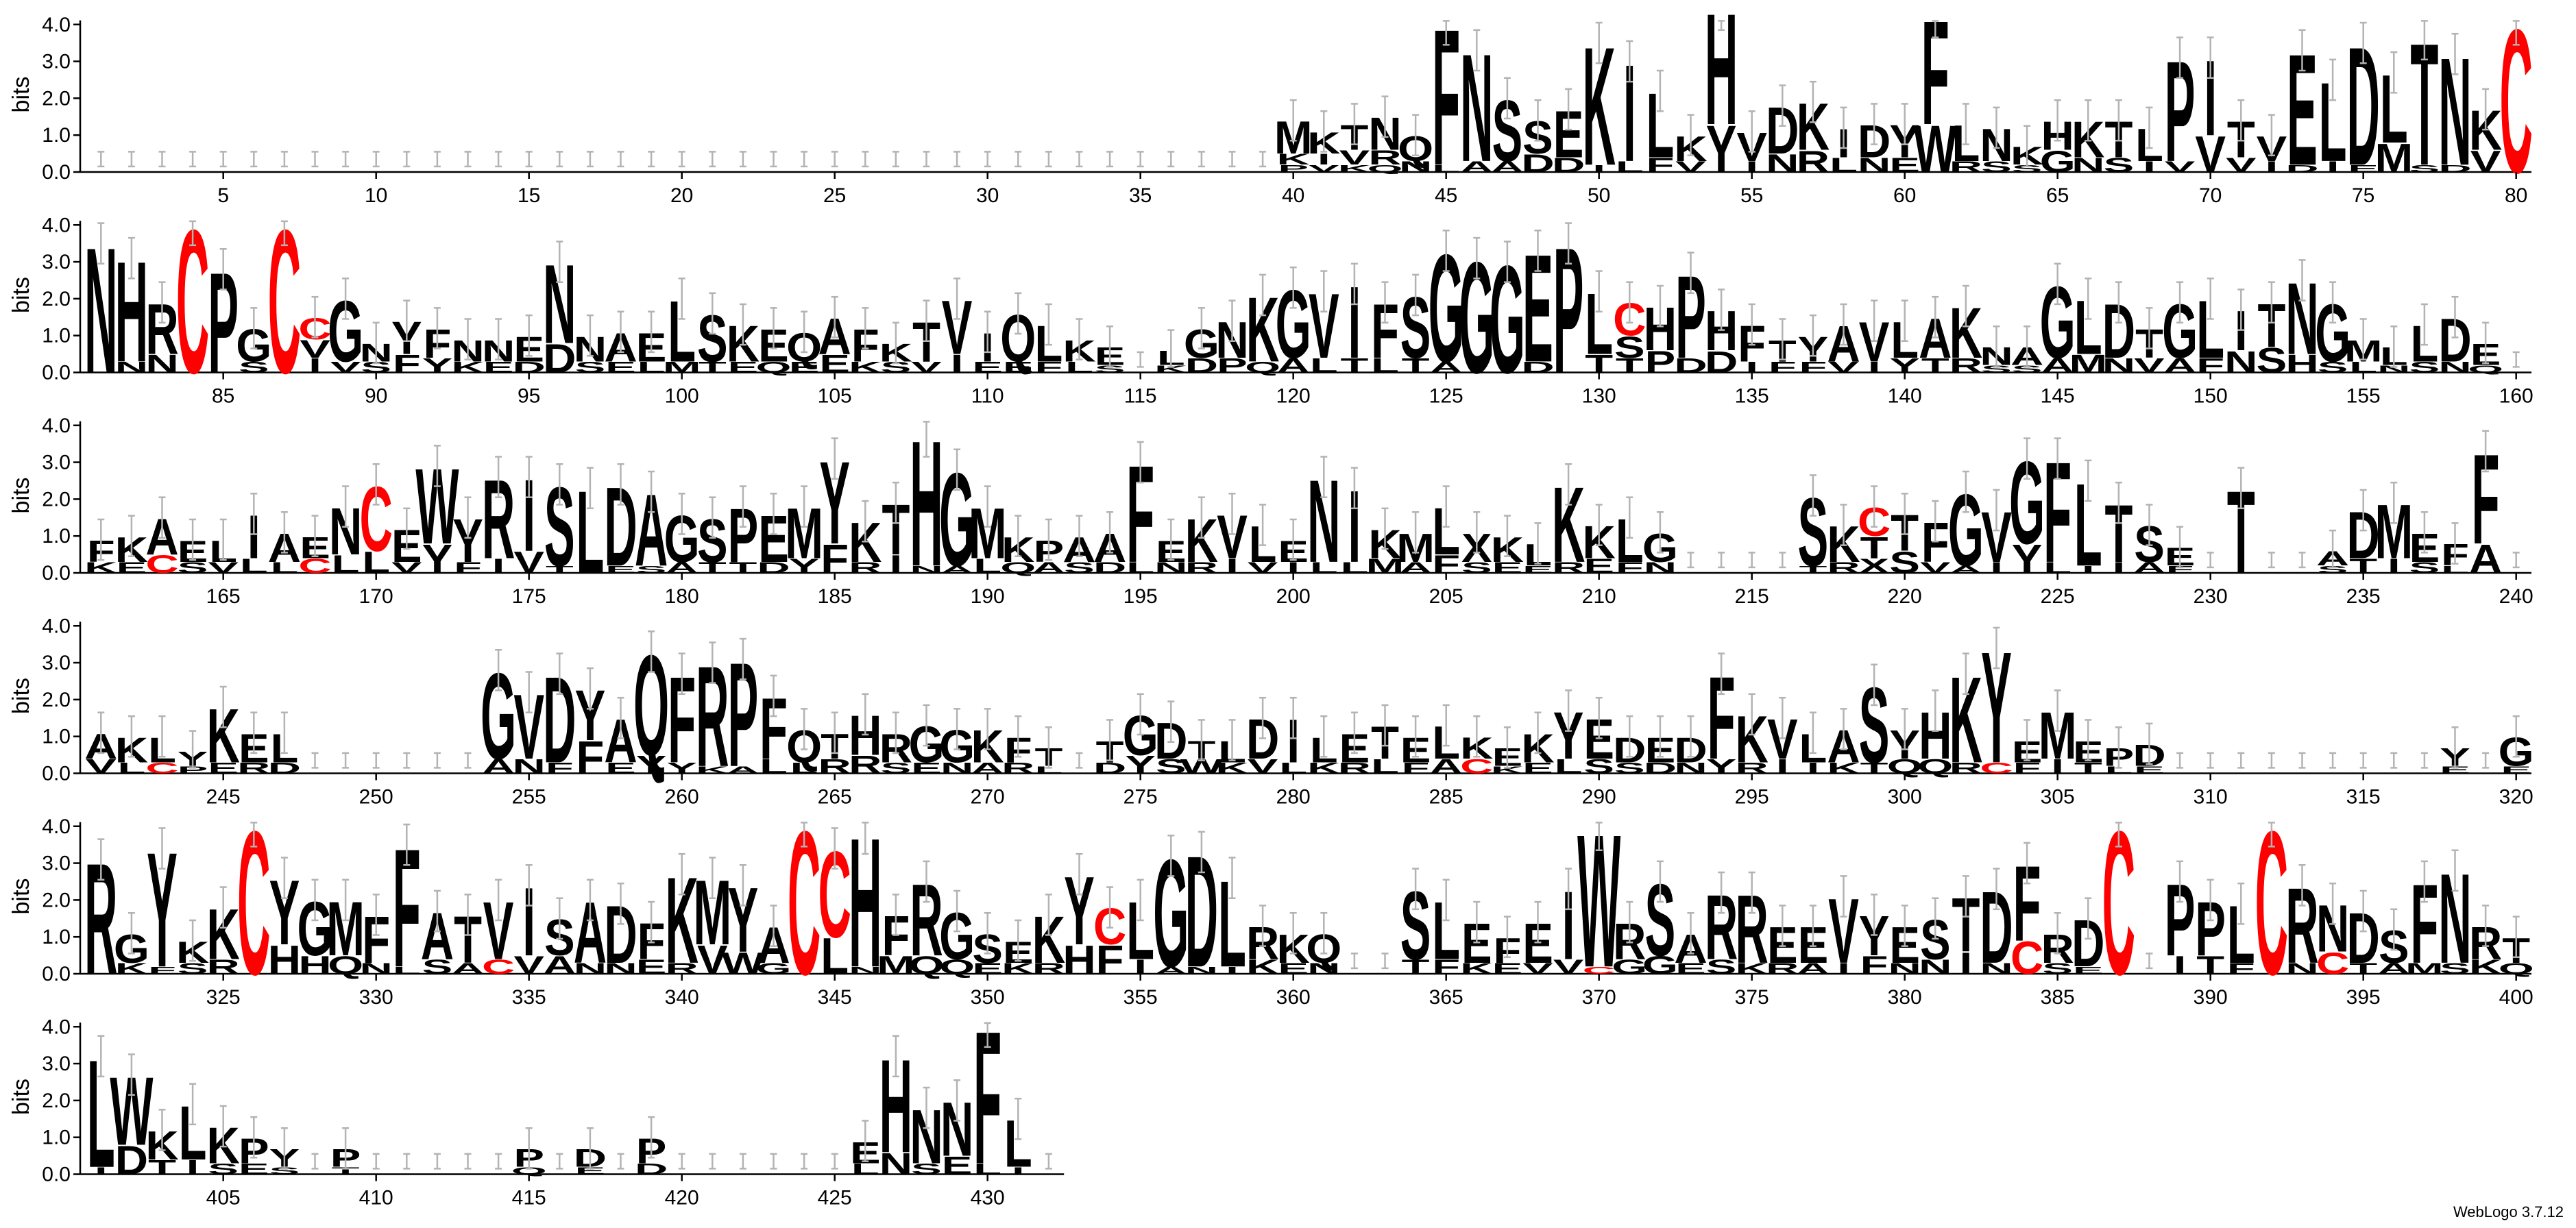  I want to click on logo-letter: F, so click(407, 363).